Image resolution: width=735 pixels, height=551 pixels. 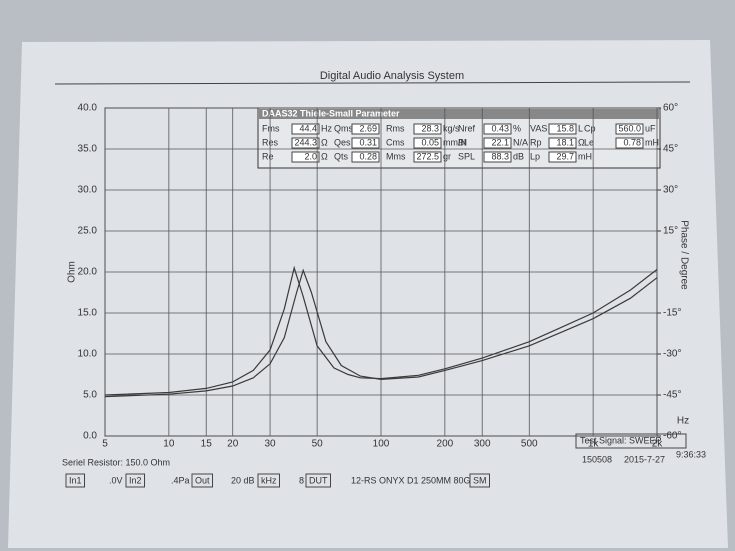 I want to click on y2-tick-label: 30°, so click(x=670, y=190).